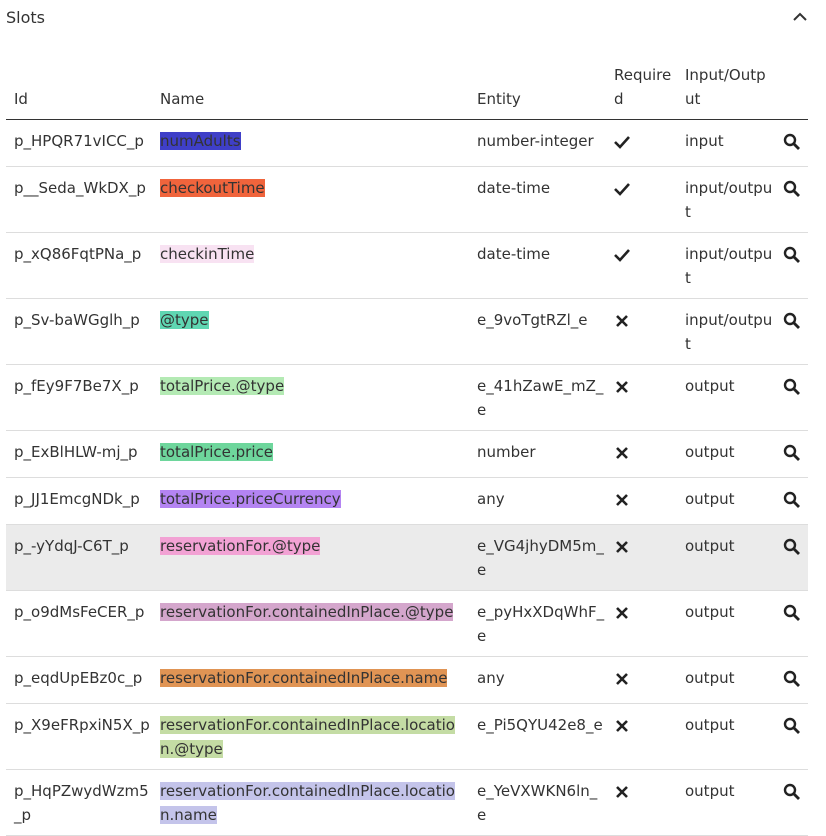 The height and width of the screenshot is (836, 826). Describe the element at coordinates (310, 558) in the screenshot. I see `slot-name-cell: reservationFor.@type` at that location.